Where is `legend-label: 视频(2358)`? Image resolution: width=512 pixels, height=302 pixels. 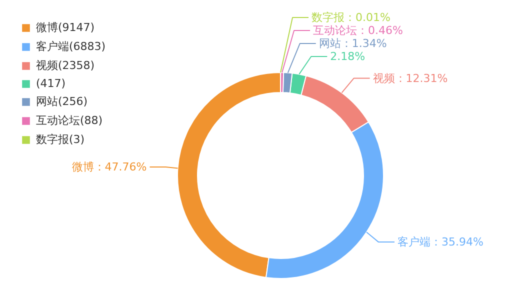 legend-label: 视频(2358) is located at coordinates (65, 65).